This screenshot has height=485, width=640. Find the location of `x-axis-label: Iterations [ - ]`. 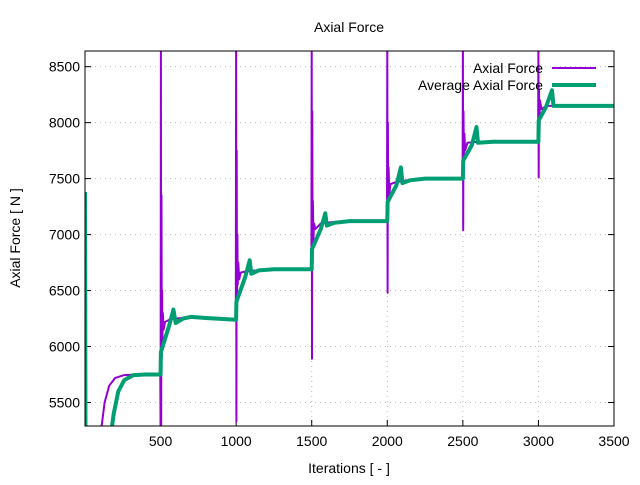

x-axis-label: Iterations [ - ] is located at coordinates (349, 468).